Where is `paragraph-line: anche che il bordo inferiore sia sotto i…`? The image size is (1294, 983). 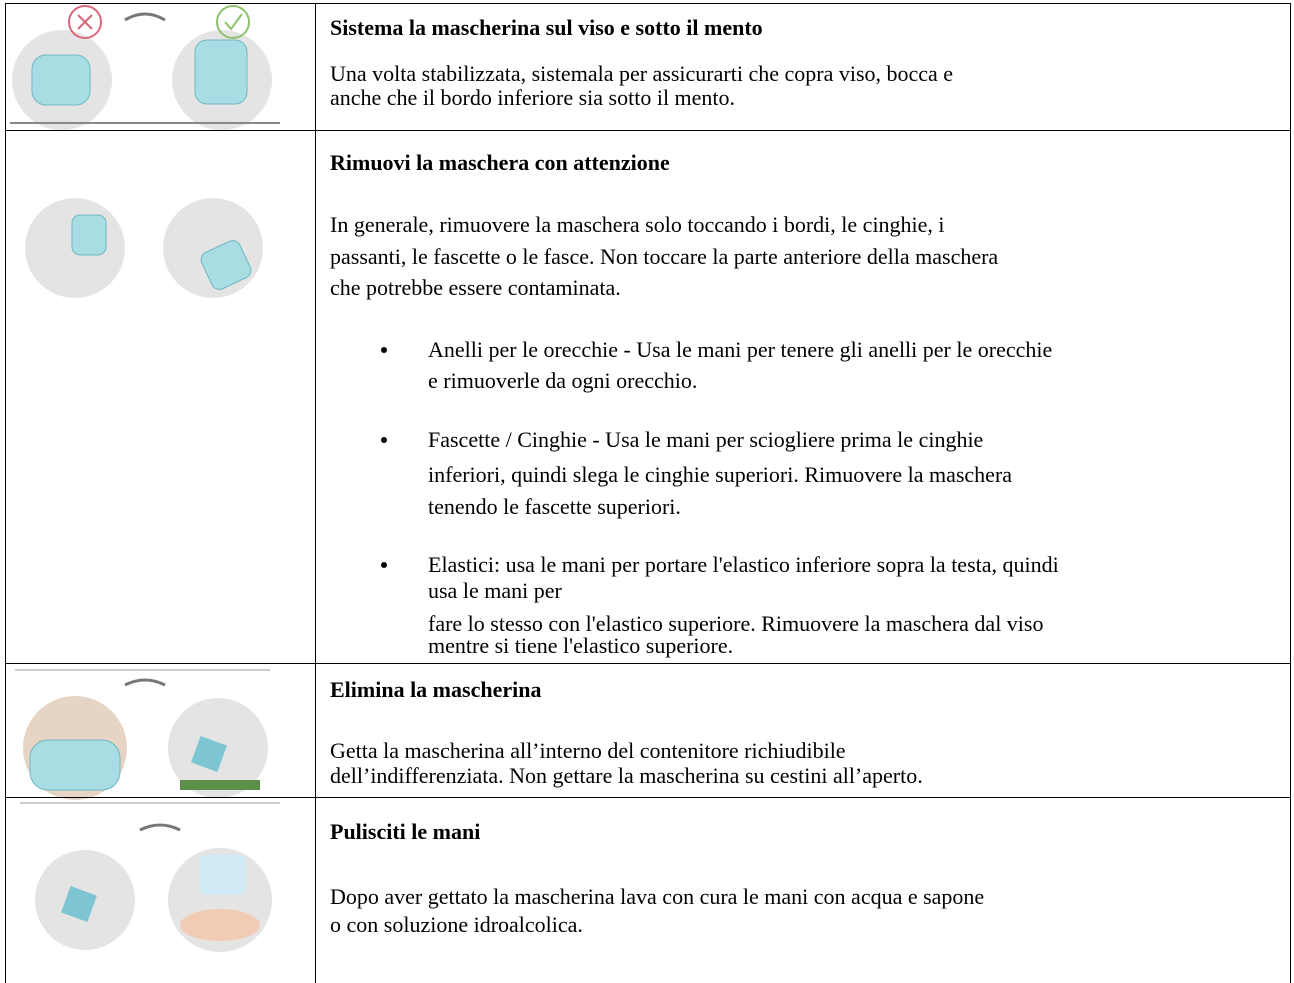 paragraph-line: anche che il bordo inferiore sia sotto i… is located at coordinates (533, 97).